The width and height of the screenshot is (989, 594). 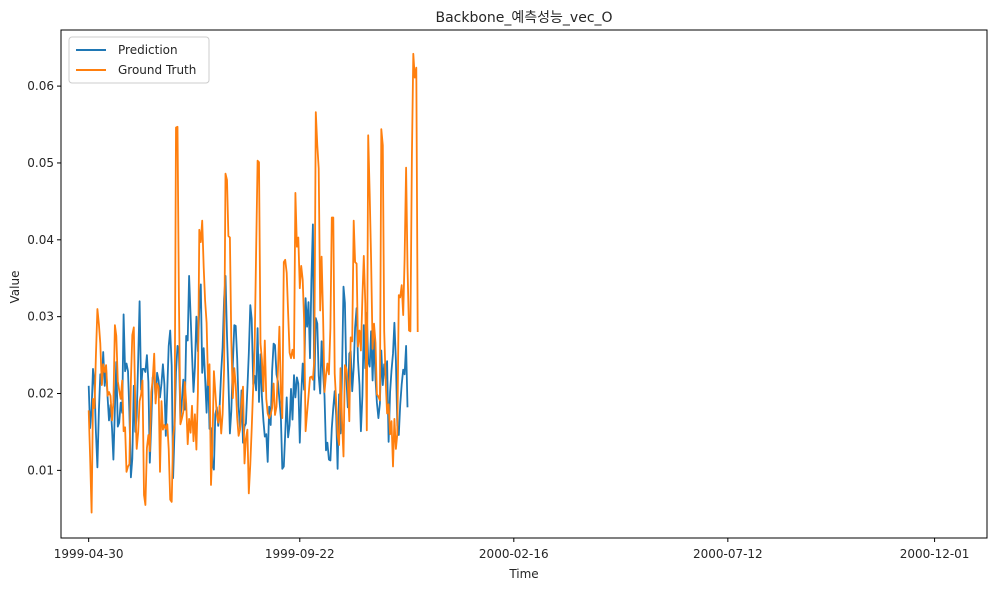 I want to click on x-tick-label: 1999-09-22, so click(x=300, y=554).